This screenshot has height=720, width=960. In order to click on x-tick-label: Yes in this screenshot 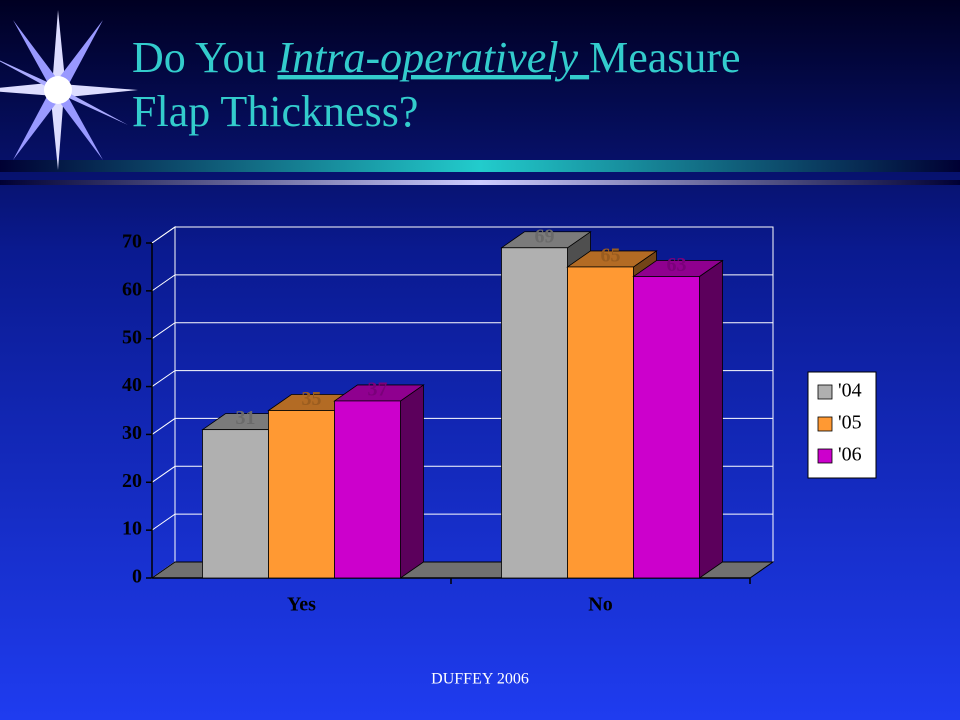, I will do `click(301, 605)`.